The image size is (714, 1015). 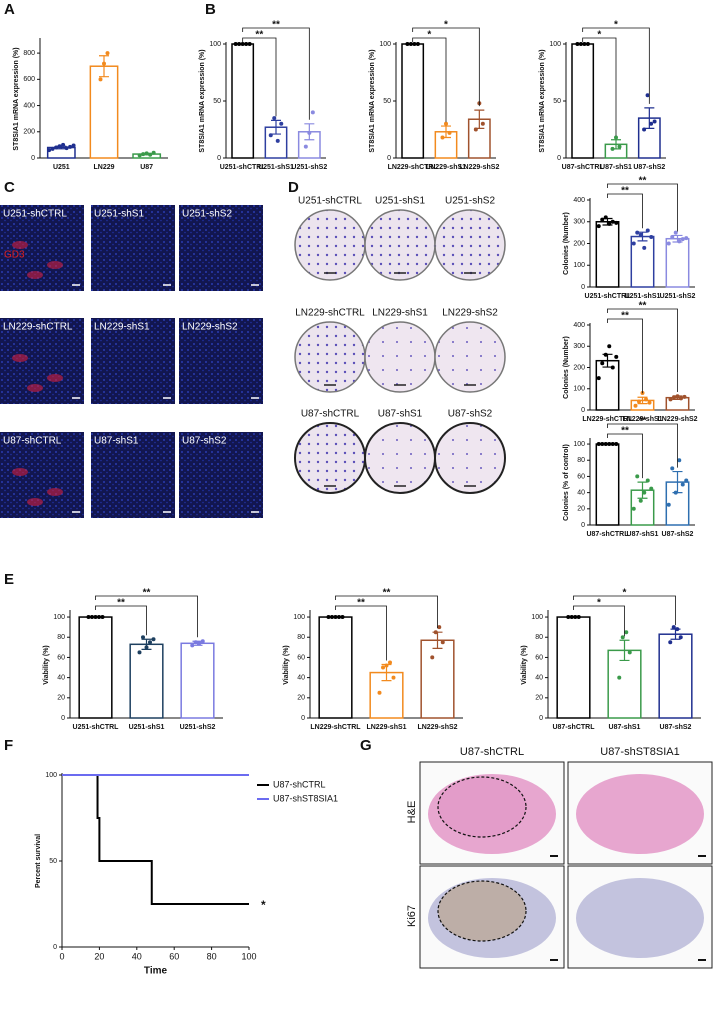 What do you see at coordinates (243, 167) in the screenshot?
I see `x-tick-label: U251-shCTRL` at bounding box center [243, 167].